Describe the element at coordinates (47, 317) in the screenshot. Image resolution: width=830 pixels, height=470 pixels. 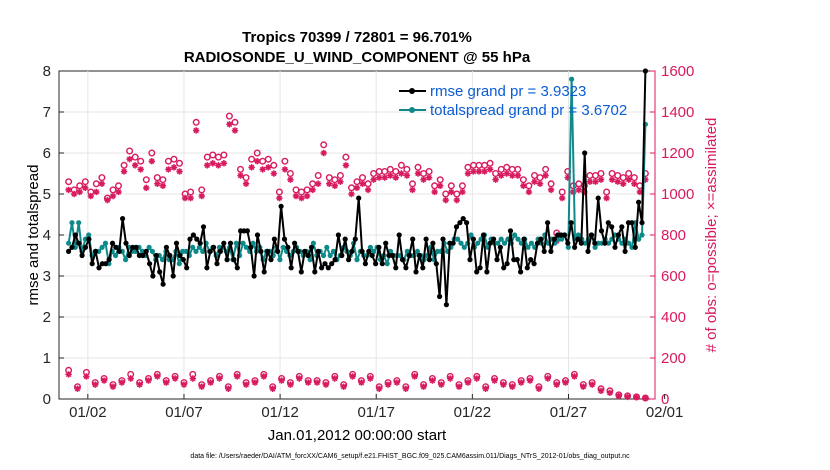
I see `y-tick-label: 2` at that location.